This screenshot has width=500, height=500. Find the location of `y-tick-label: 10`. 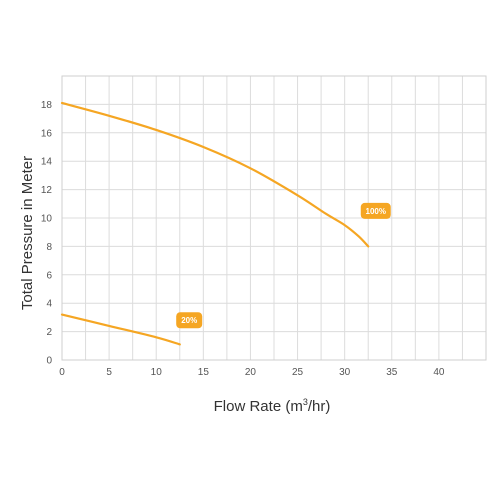

y-tick-label: 10 is located at coordinates (47, 219).